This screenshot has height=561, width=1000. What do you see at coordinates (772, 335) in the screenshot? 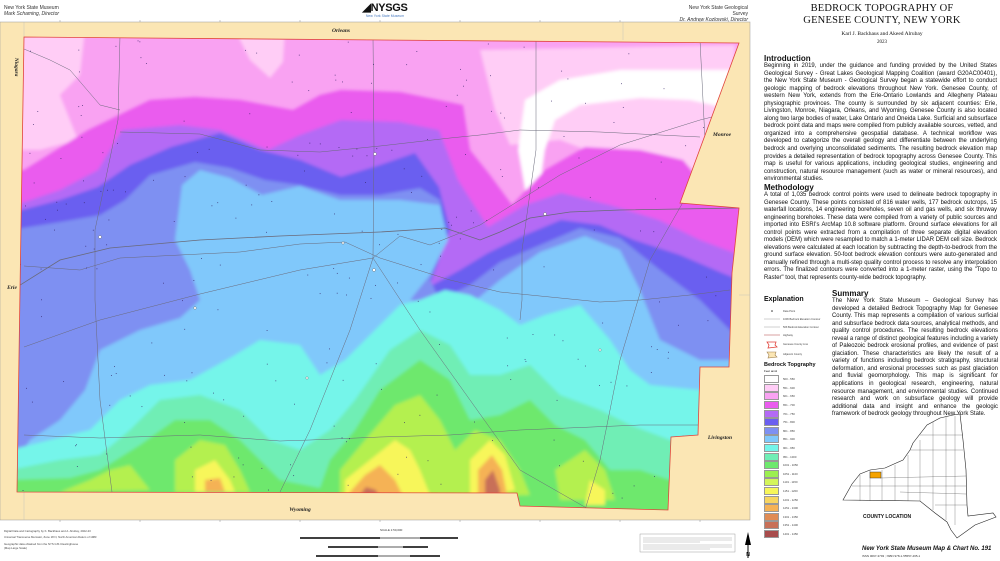
I see `legend-road-icon` at bounding box center [772, 335].